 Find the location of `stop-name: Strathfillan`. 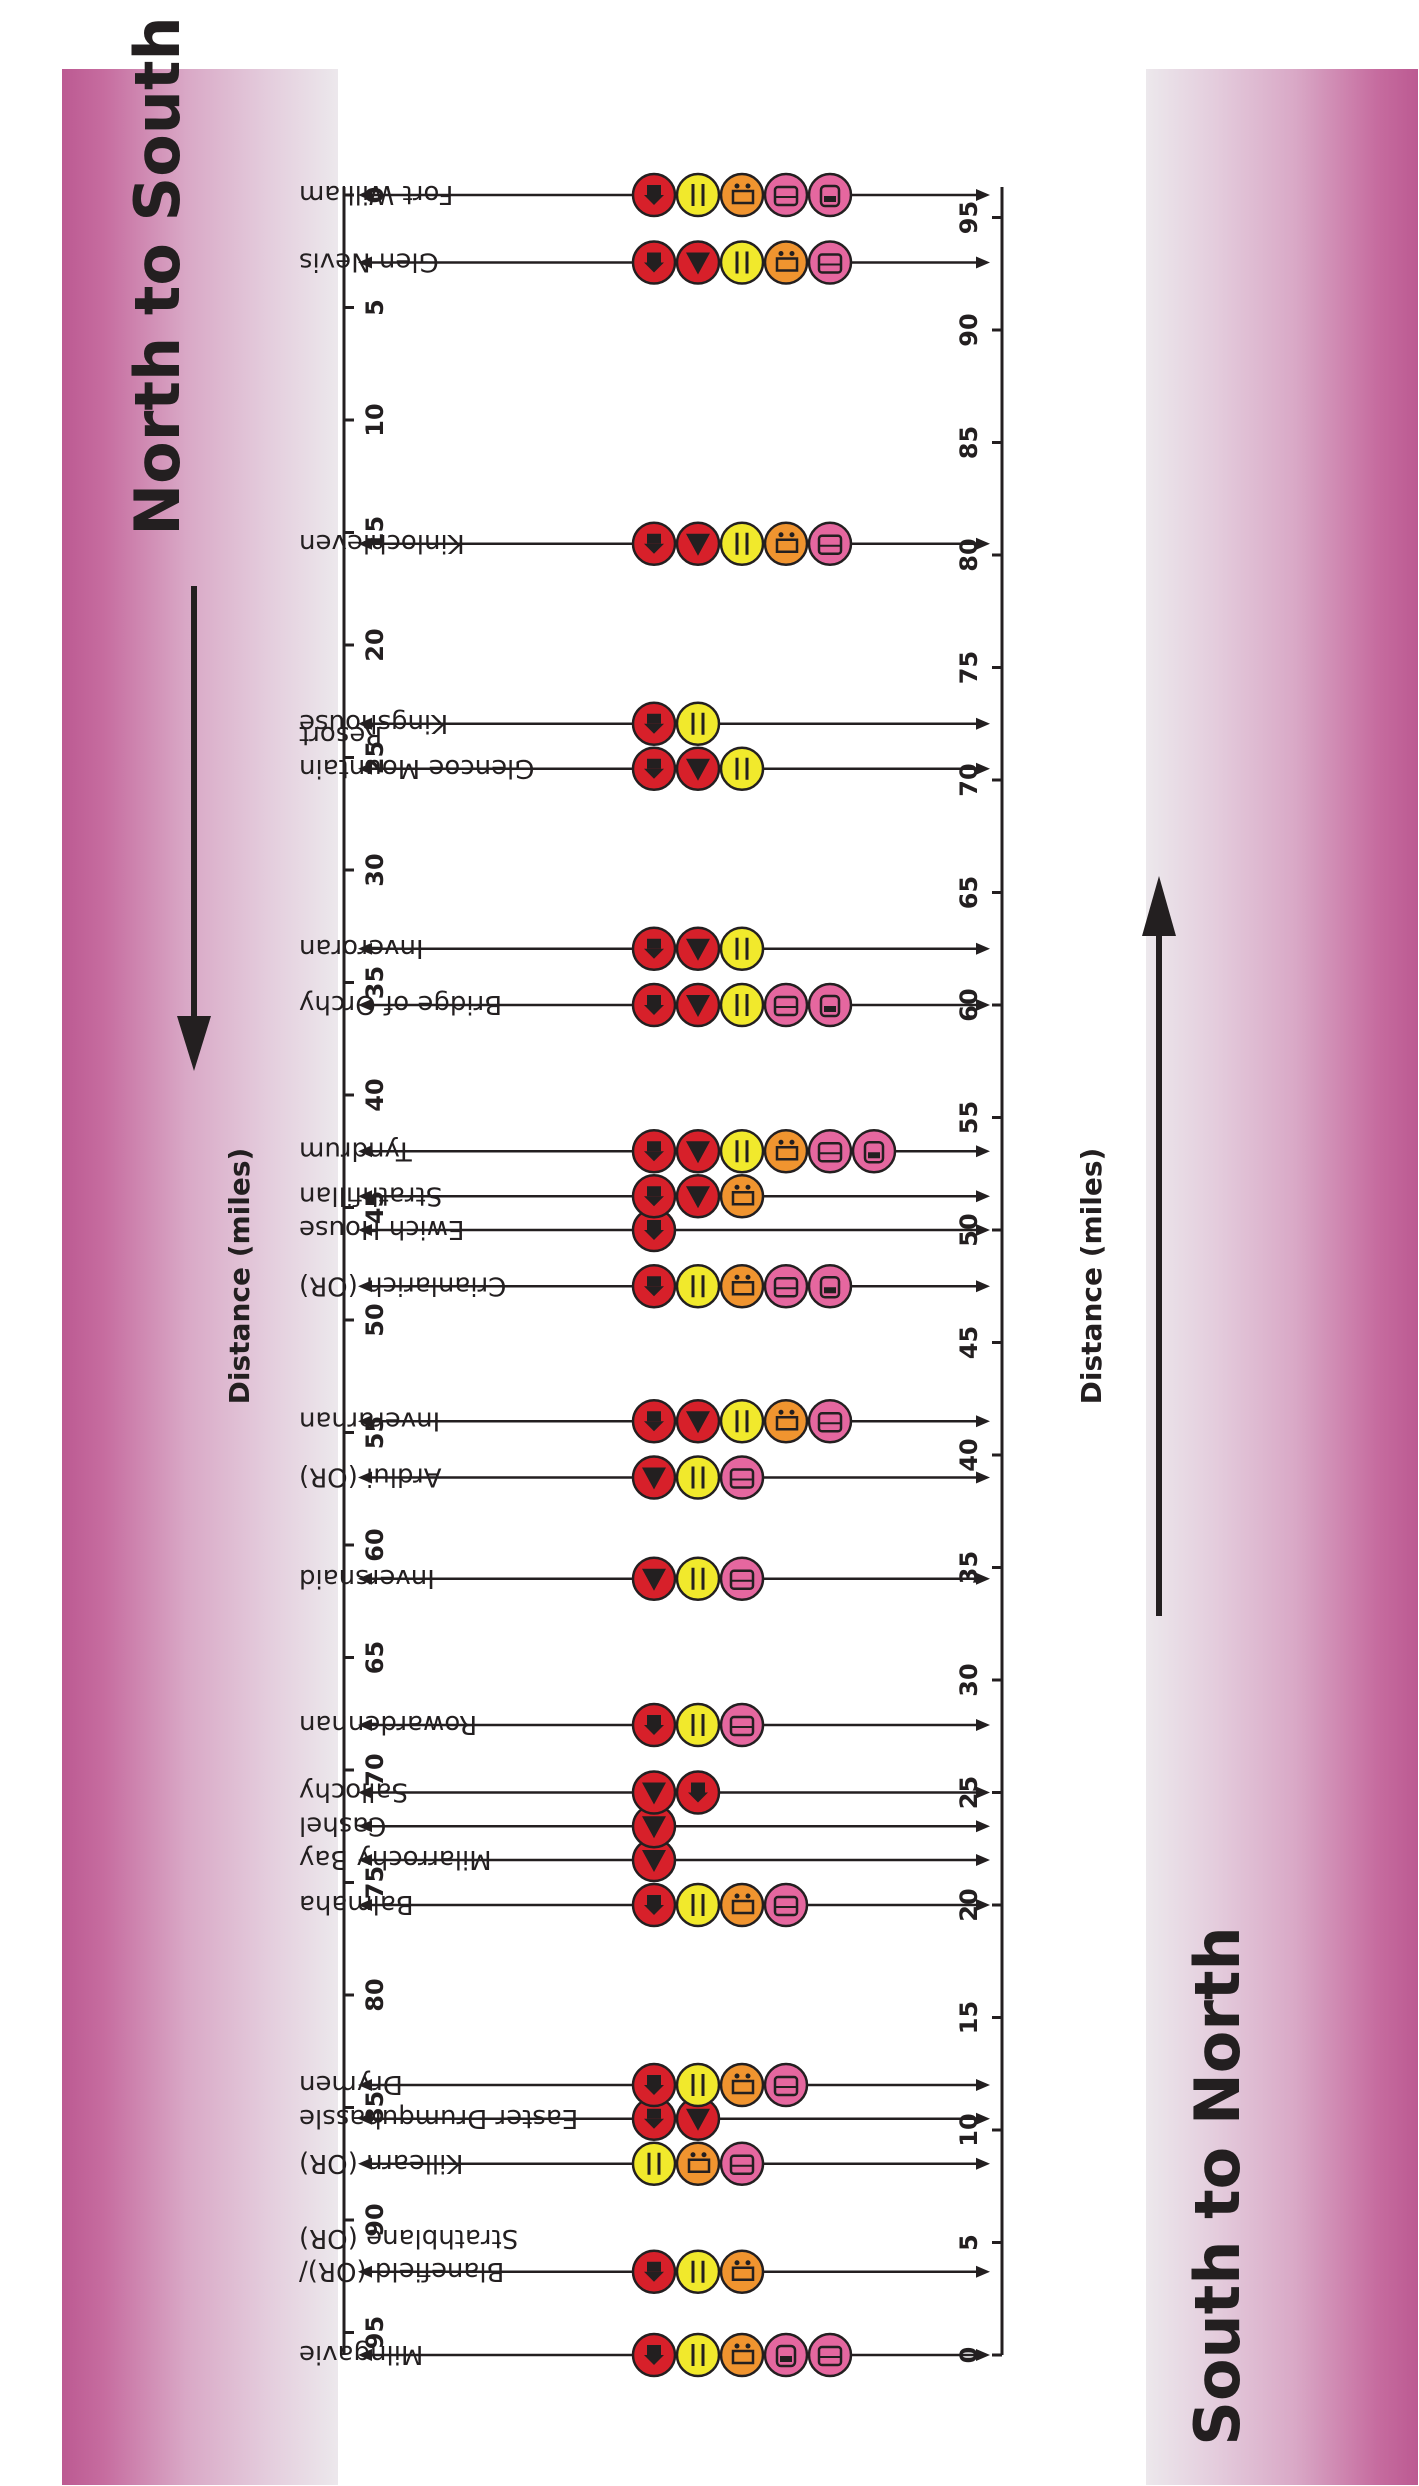

stop-name: Strathfillan is located at coordinates (370, 1195).